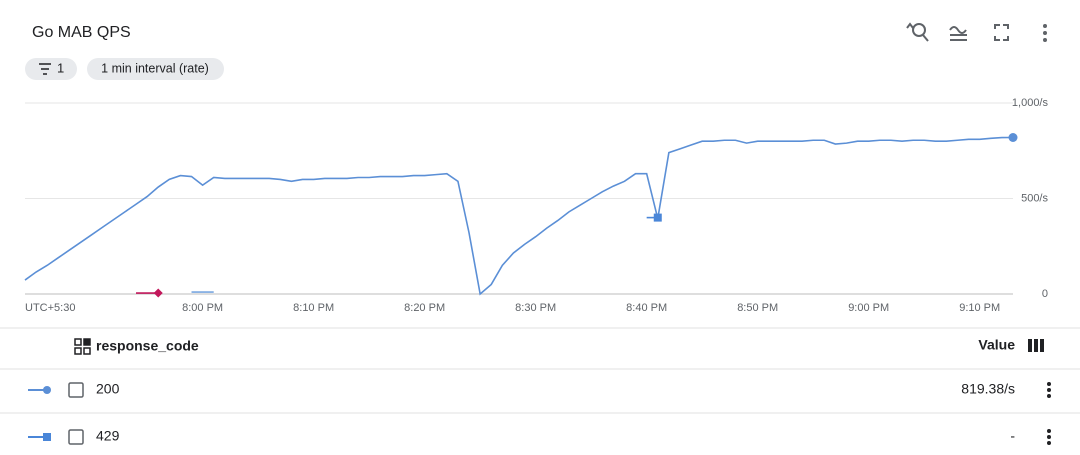 This screenshot has height=455, width=1080. I want to click on x-tick-label: 8:00 PM, so click(202, 308).